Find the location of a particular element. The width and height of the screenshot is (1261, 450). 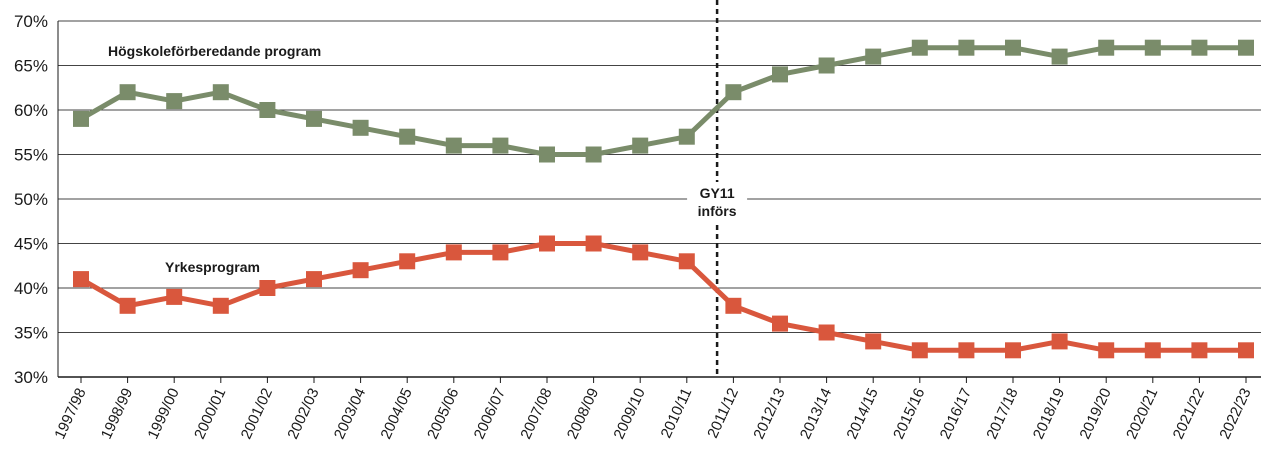

x-tick-label: 2002/03 is located at coordinates (303, 414).